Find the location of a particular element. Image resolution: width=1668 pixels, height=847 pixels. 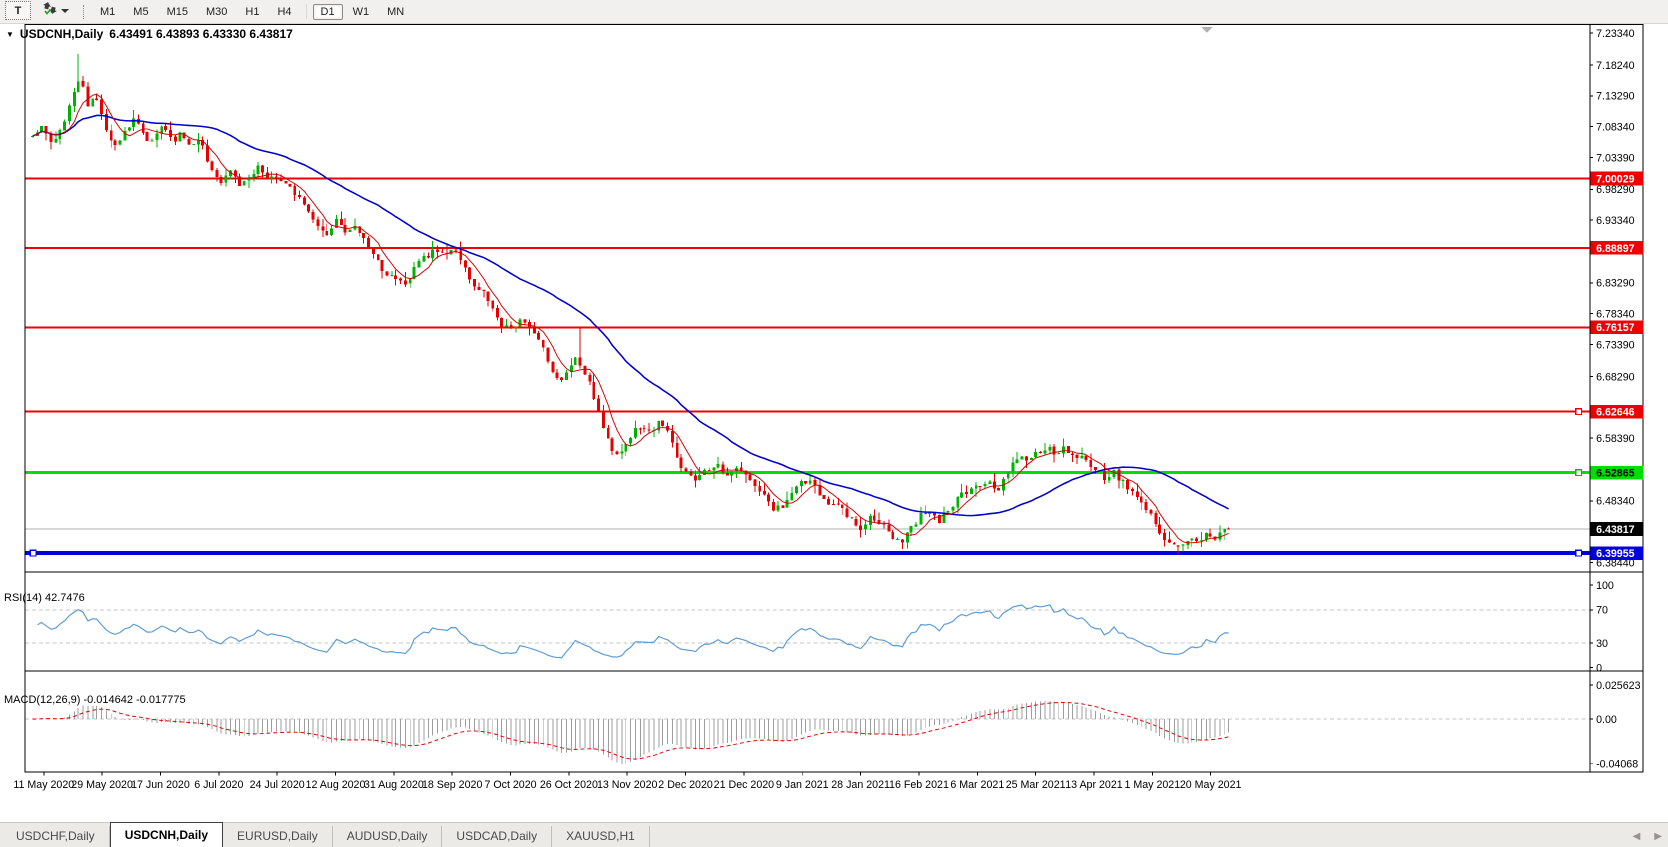

svg-text: 6.73390 is located at coordinates (1615, 345).